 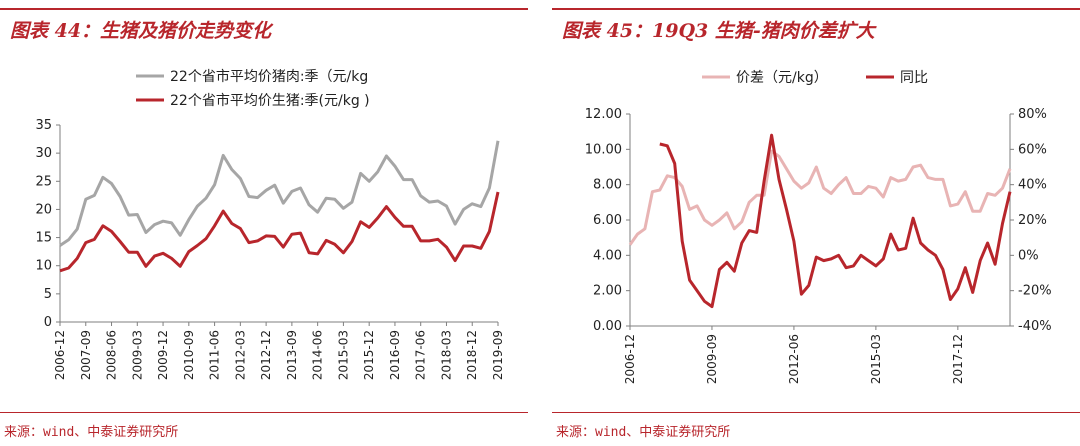 I want to click on y2-tick-label: 40%, so click(x=1032, y=185).